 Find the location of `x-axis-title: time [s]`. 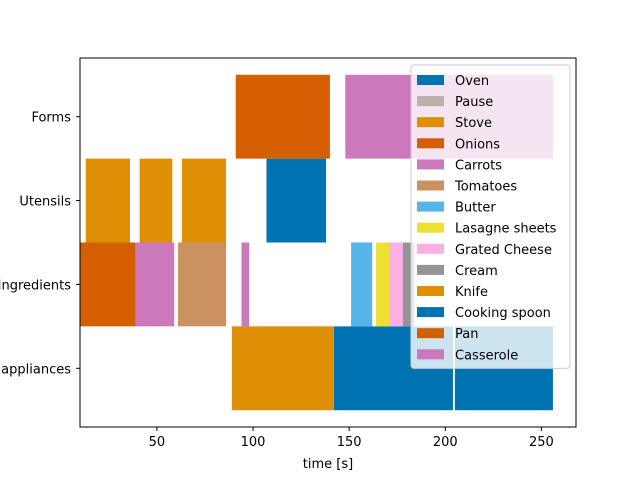

x-axis-title: time [s] is located at coordinates (328, 464).